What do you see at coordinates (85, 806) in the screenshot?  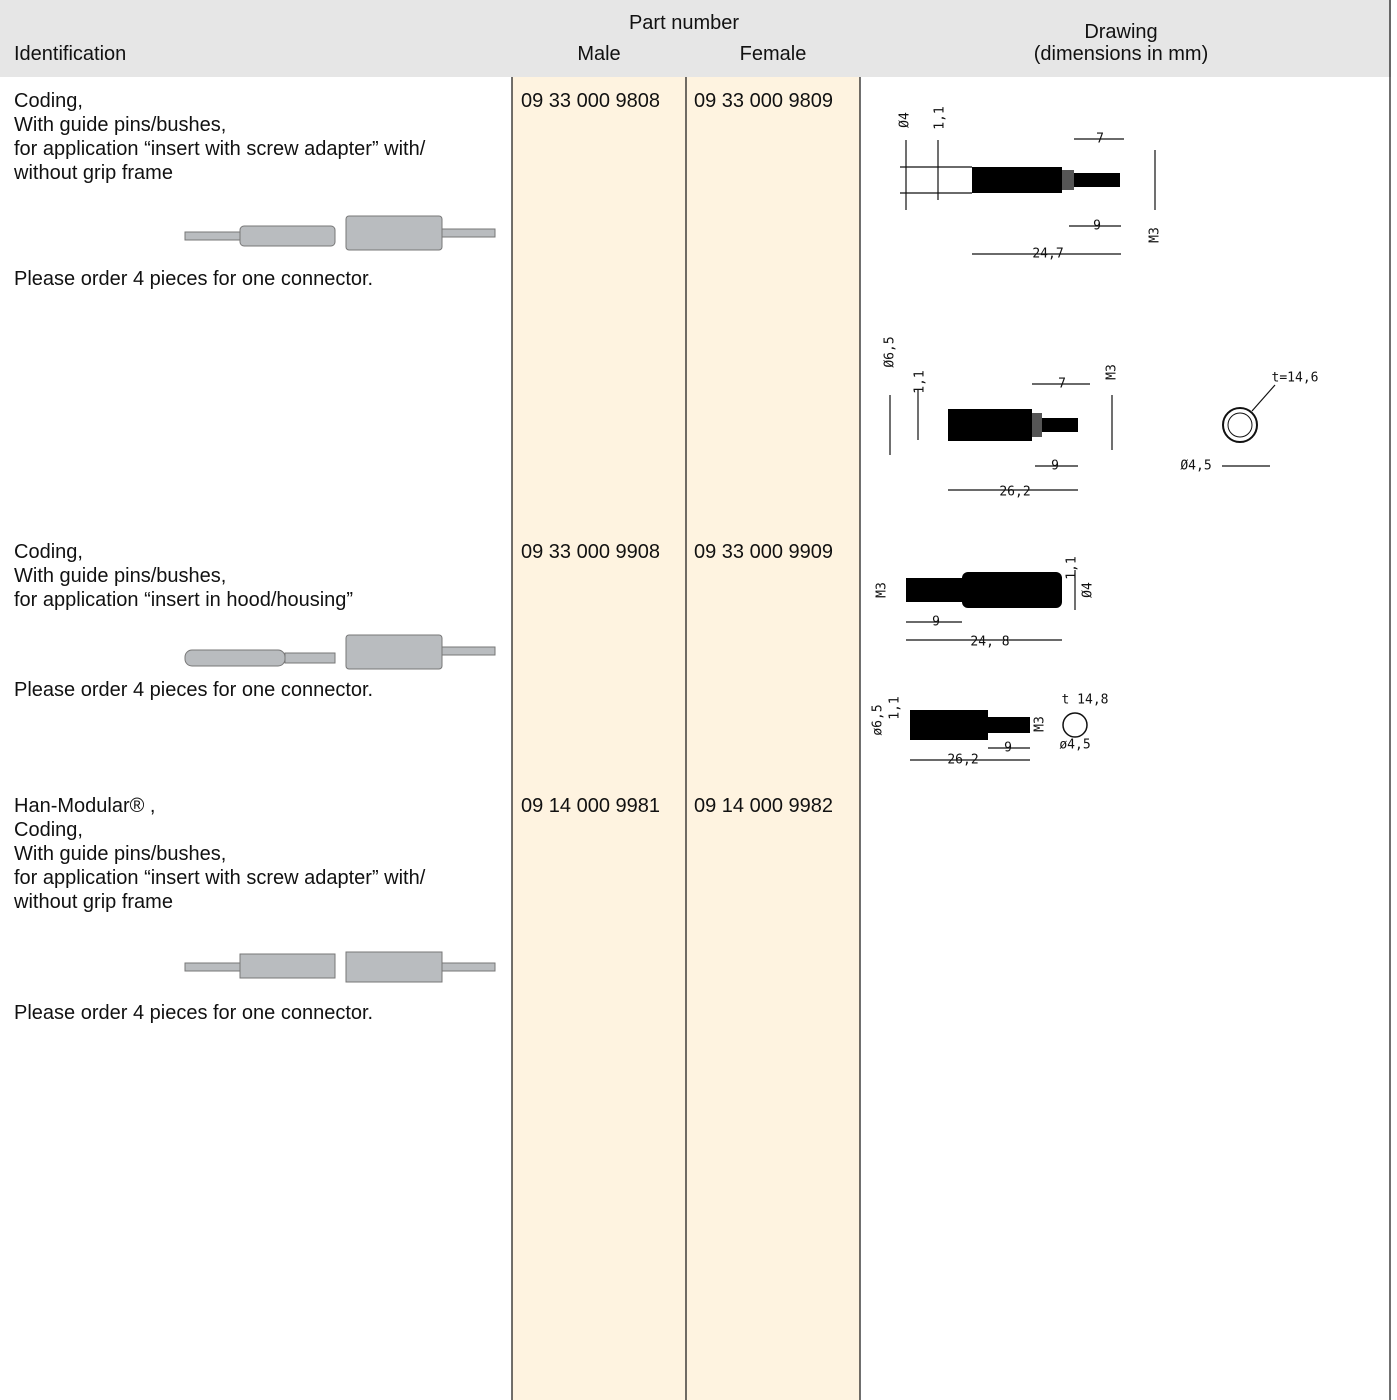 I see `identification-line: Han-Modular® ,` at bounding box center [85, 806].